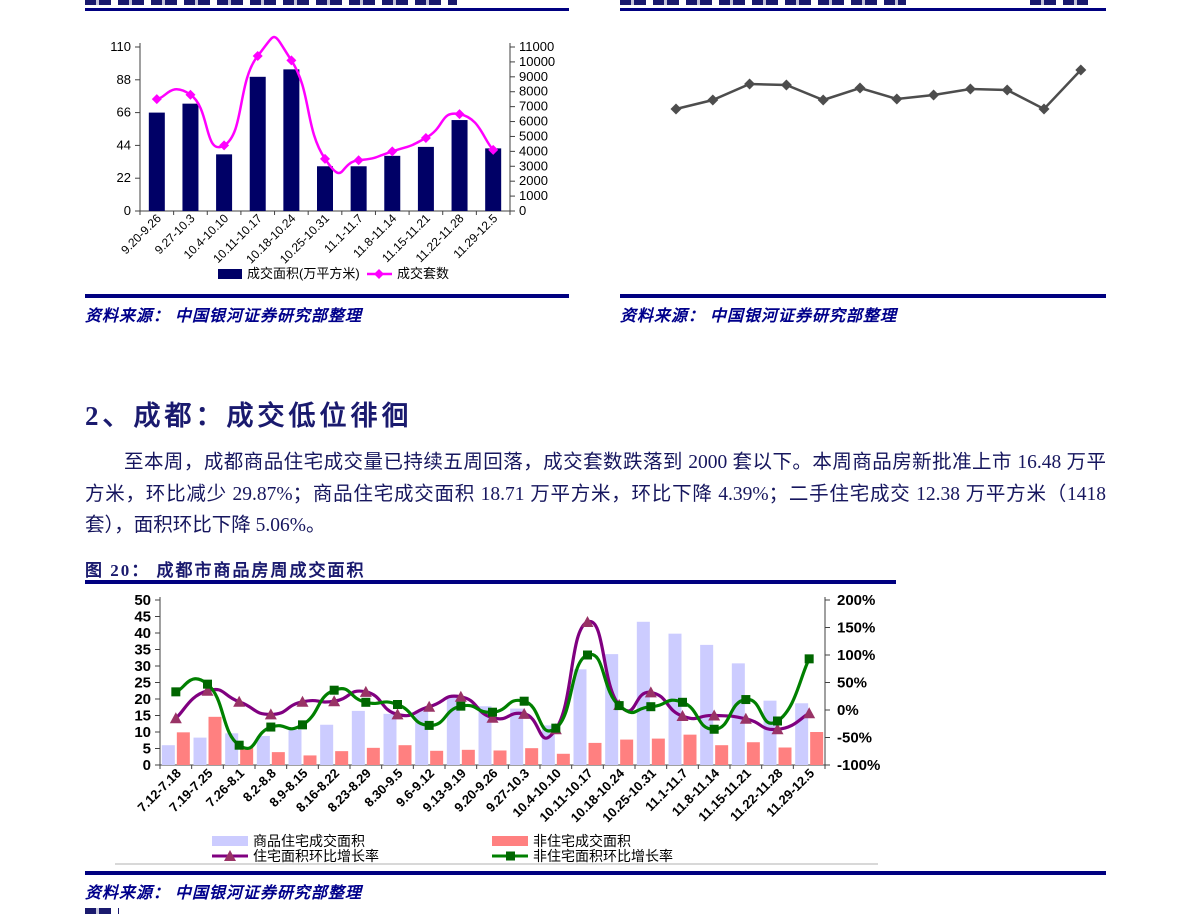 The height and width of the screenshot is (914, 1191). What do you see at coordinates (325, 213) in the screenshot?
I see `x-axis-ticks` at bounding box center [325, 213].